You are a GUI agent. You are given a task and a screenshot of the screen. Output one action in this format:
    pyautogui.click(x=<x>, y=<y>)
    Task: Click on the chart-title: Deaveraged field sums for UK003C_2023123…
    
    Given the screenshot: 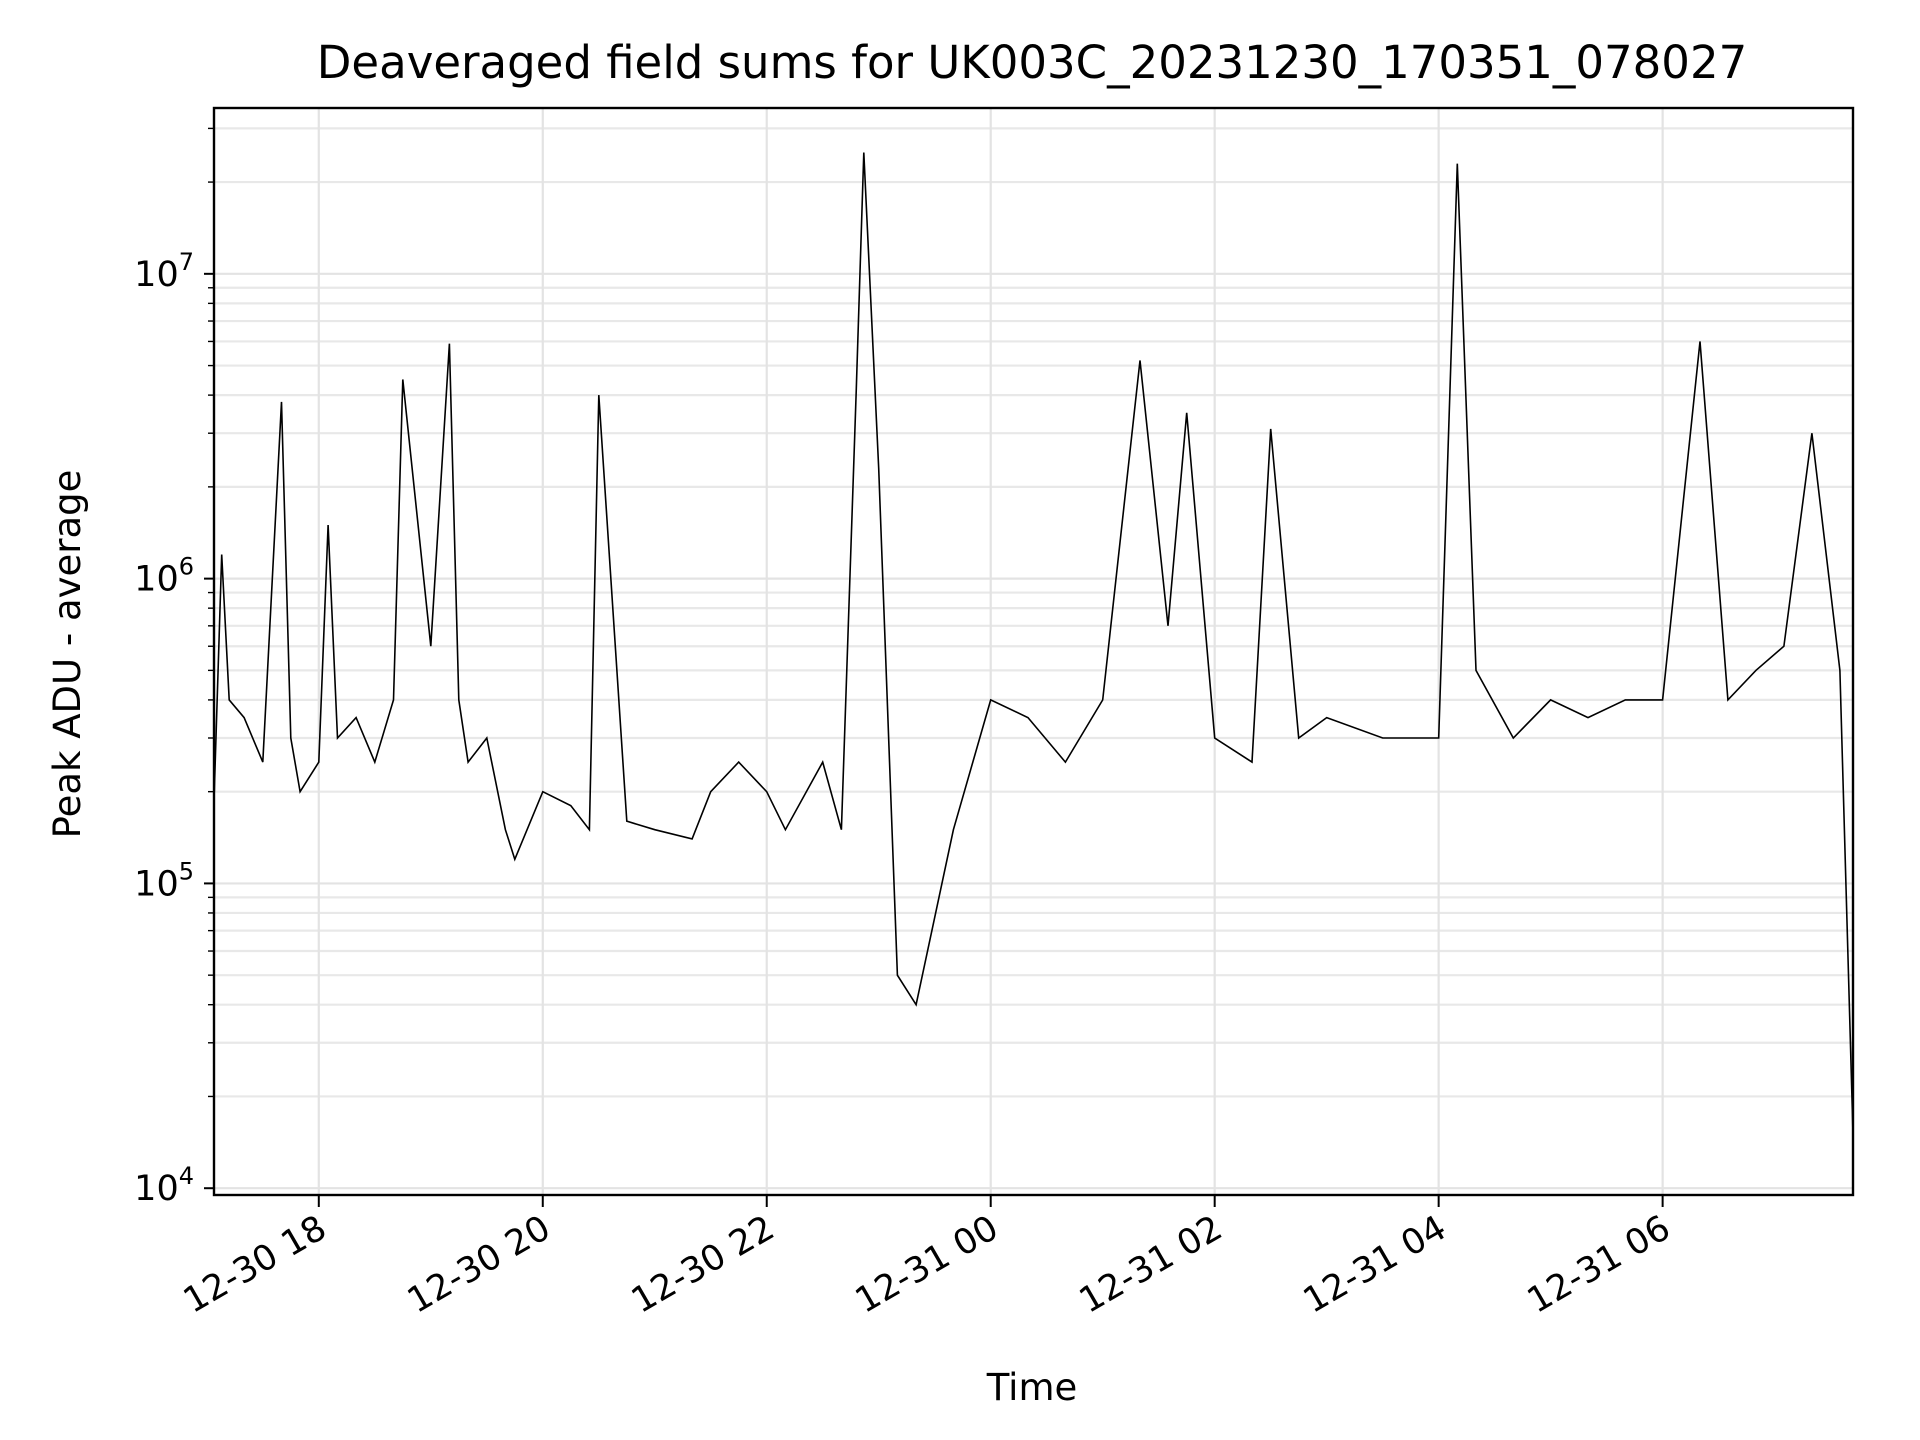 What is the action you would take?
    pyautogui.click(x=1032, y=62)
    